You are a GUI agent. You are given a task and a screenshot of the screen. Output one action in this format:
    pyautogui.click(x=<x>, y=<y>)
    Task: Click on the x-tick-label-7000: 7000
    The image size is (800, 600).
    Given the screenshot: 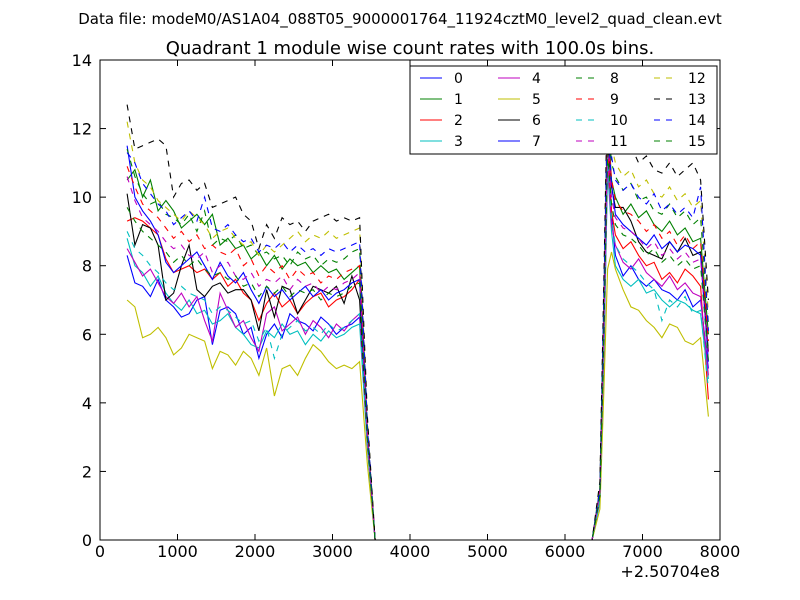 What is the action you would take?
    pyautogui.click(x=642, y=551)
    